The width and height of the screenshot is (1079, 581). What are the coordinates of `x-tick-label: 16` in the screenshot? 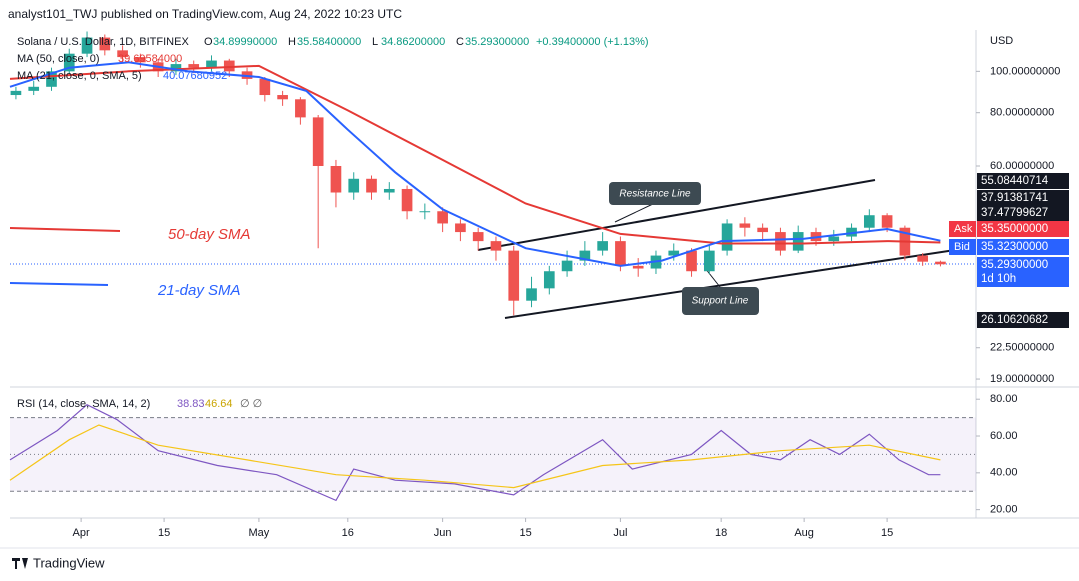 It's located at (348, 533).